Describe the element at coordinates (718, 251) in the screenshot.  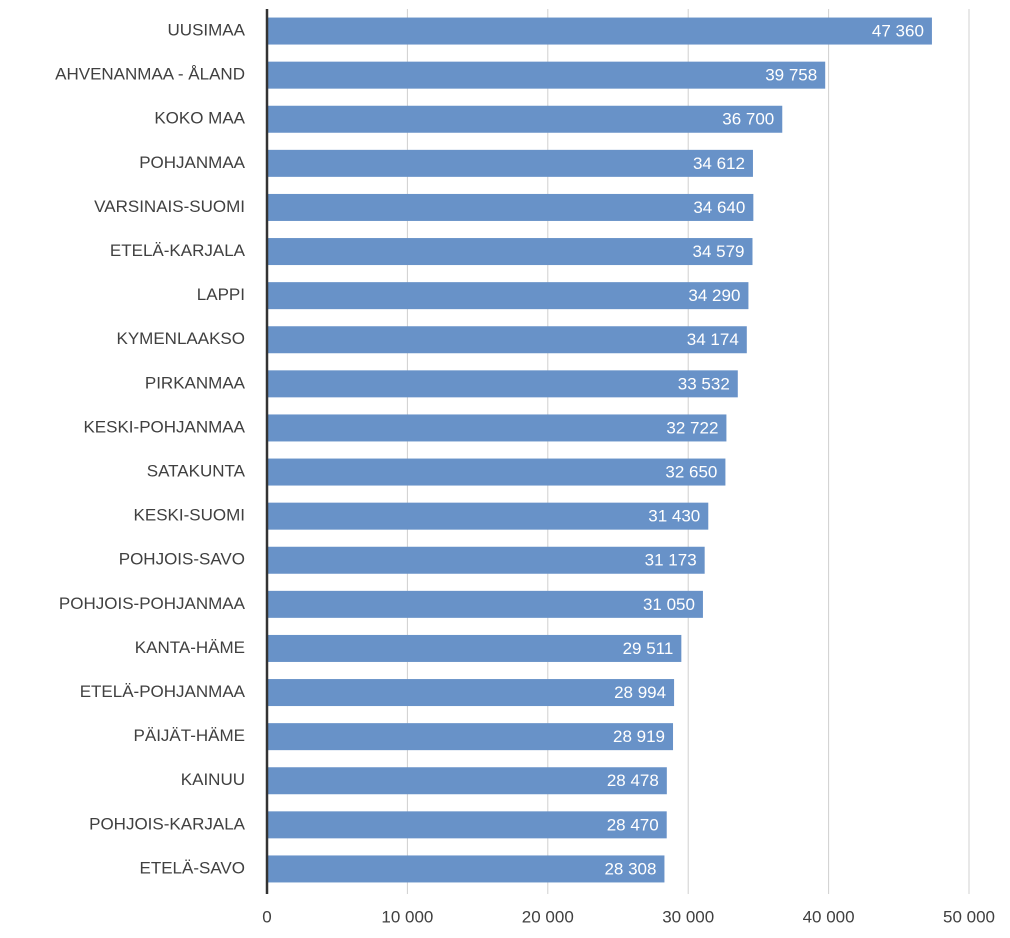
I see `data-label: 34 579` at that location.